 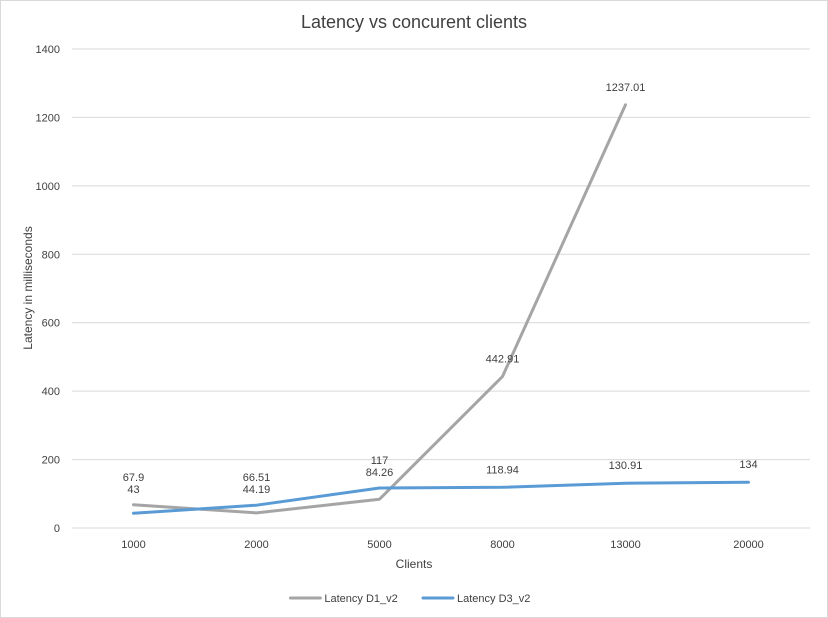 What do you see at coordinates (51, 255) in the screenshot?
I see `y-tick-label: 800` at bounding box center [51, 255].